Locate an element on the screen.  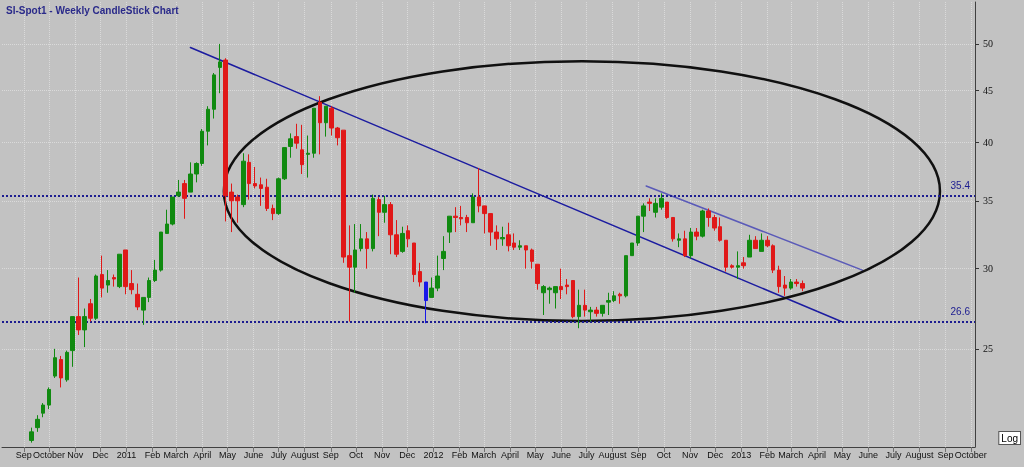
y-tick-label: 45 is located at coordinates (988, 90).